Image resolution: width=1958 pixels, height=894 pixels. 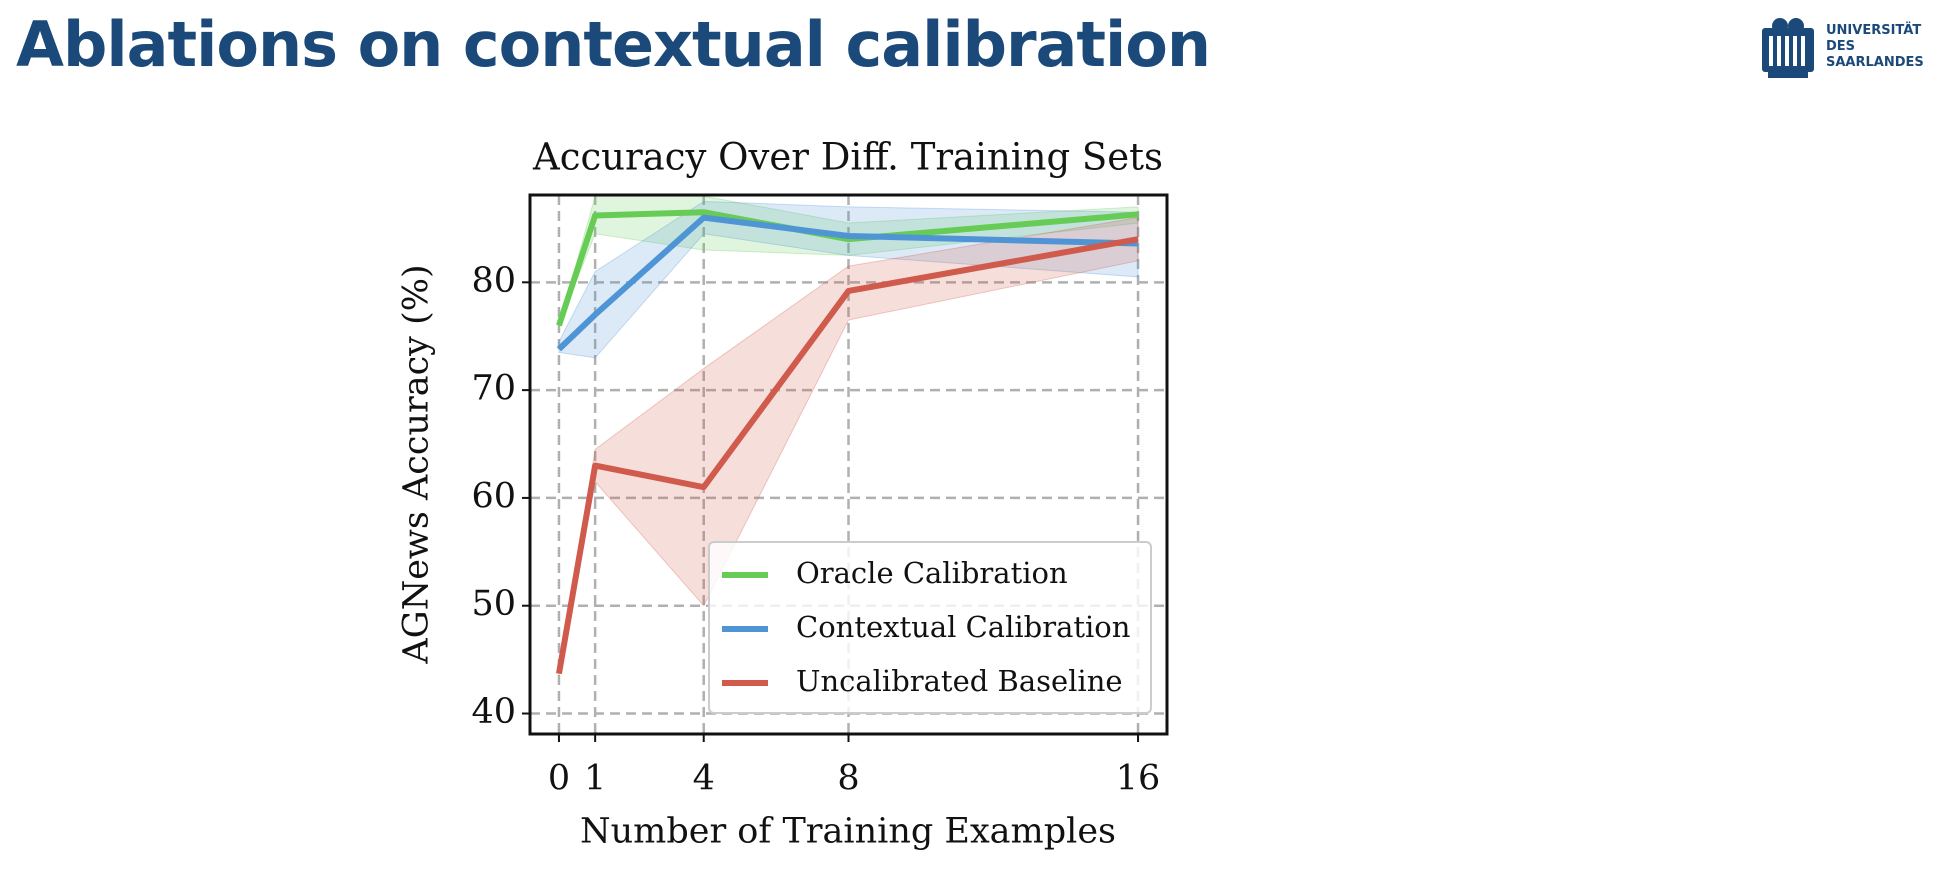 I want to click on y-tick-label: 70, so click(x=493, y=389).